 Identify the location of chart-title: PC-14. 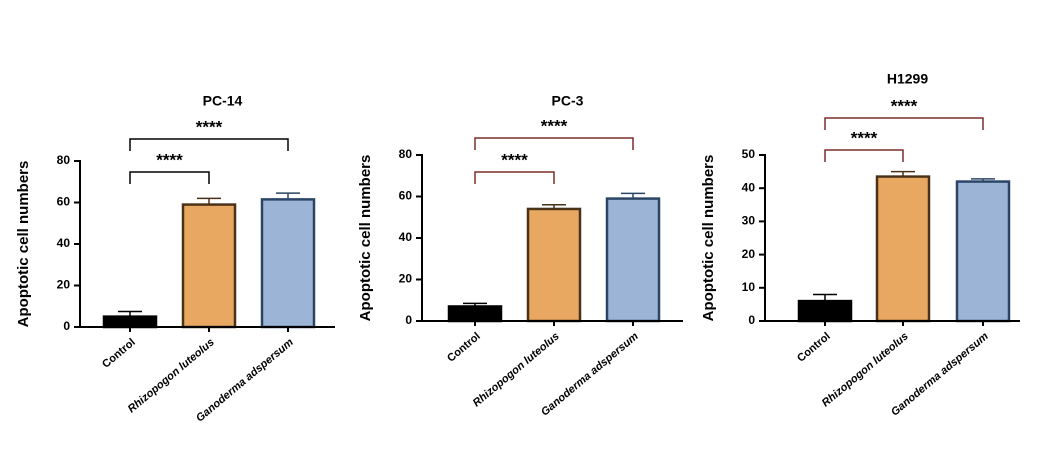
(223, 101).